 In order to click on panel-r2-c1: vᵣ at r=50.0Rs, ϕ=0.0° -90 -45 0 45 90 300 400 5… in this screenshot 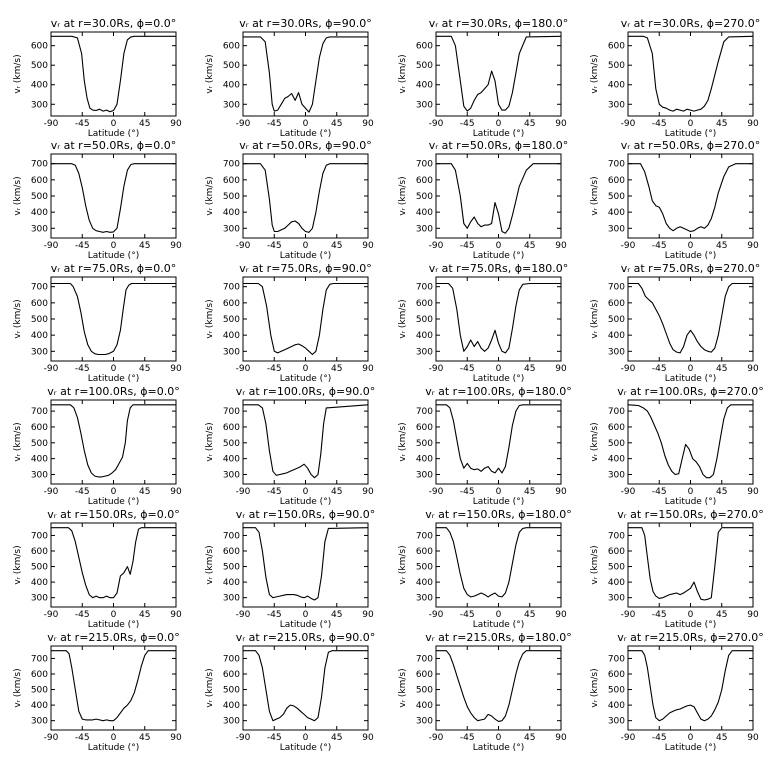, I will do `click(97, 200)`.